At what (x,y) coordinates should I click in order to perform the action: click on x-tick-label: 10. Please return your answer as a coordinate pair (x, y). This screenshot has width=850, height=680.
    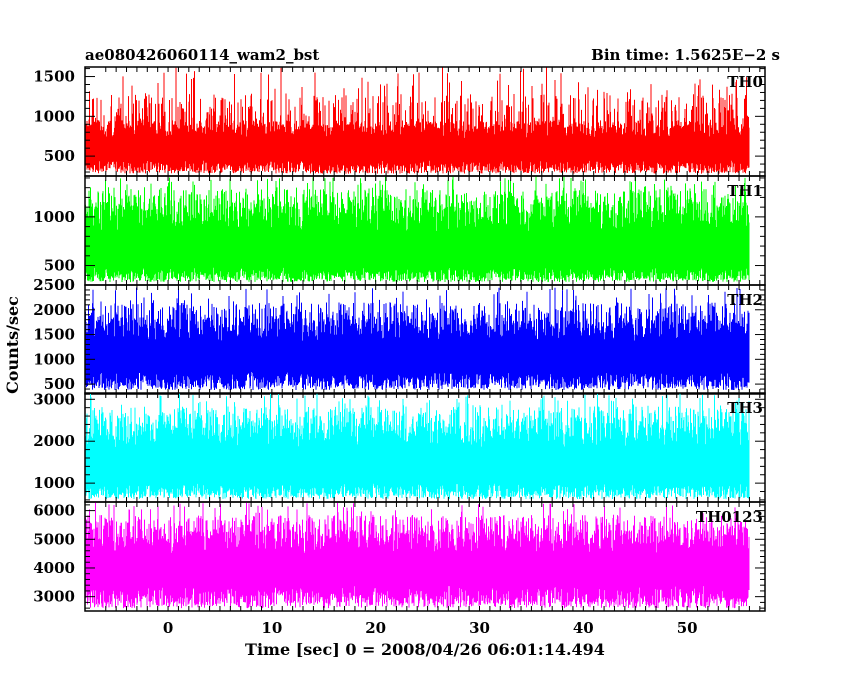
    Looking at the image, I should click on (271, 628).